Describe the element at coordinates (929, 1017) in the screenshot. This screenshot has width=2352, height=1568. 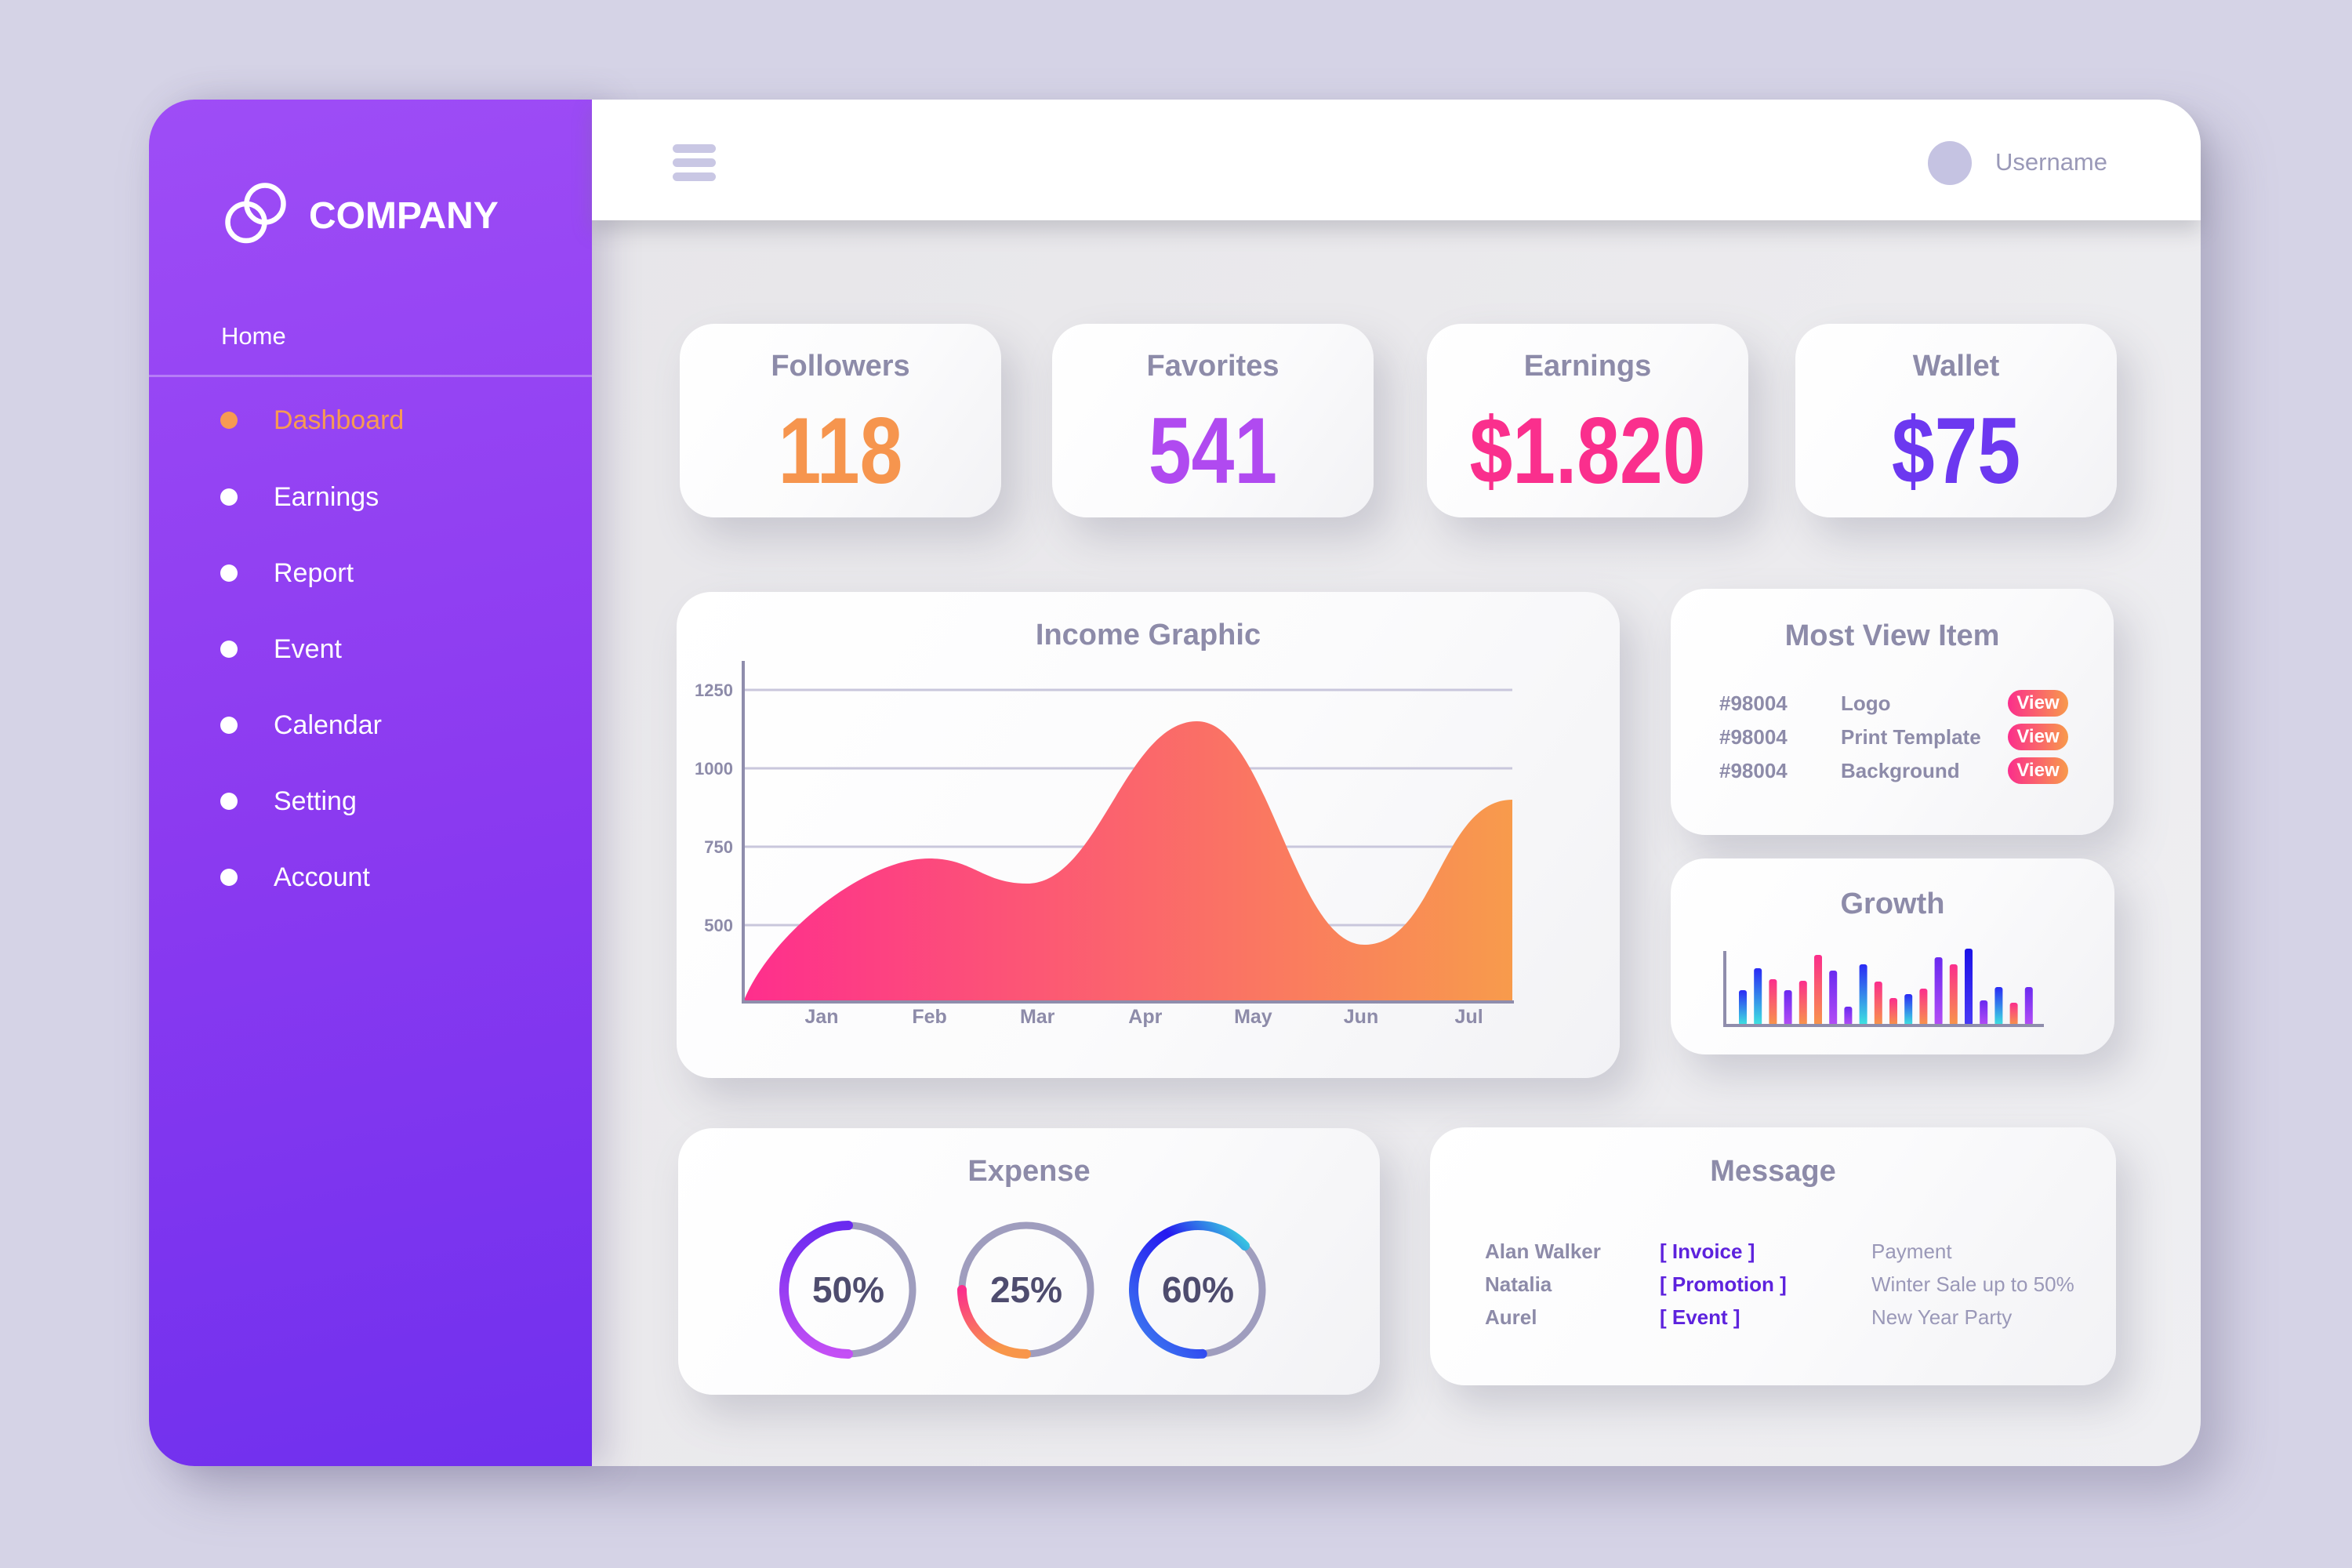
I see `svg-text: Feb` at that location.